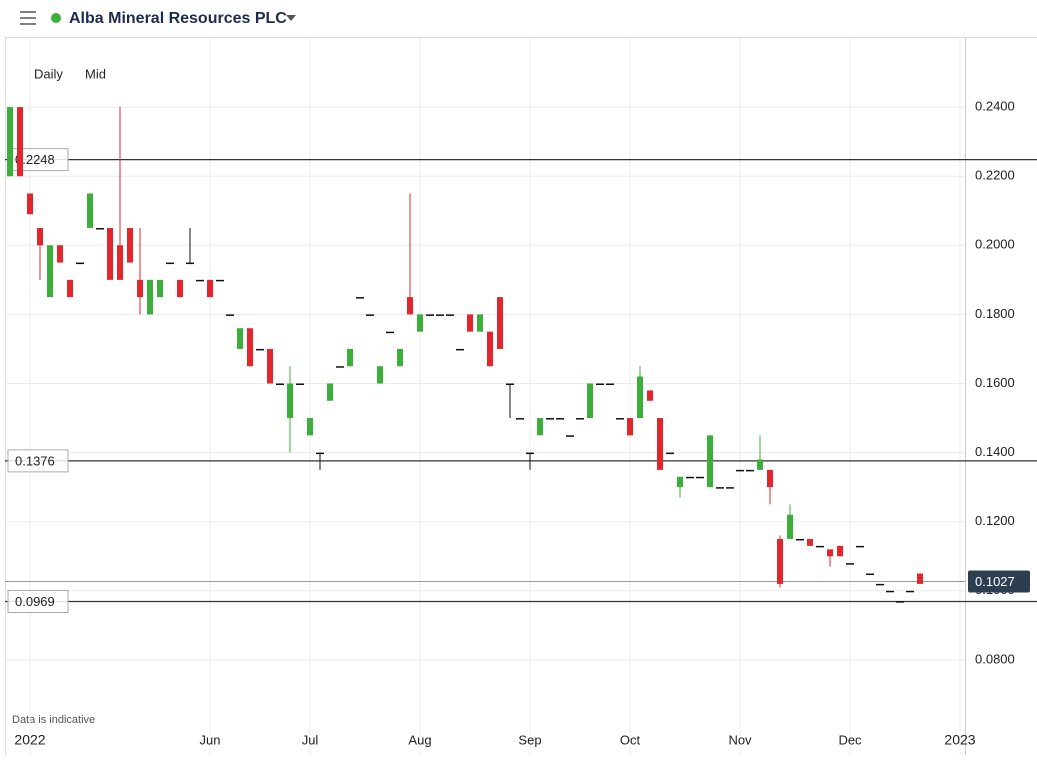  I want to click on dropdown-arrow, so click(291, 18).